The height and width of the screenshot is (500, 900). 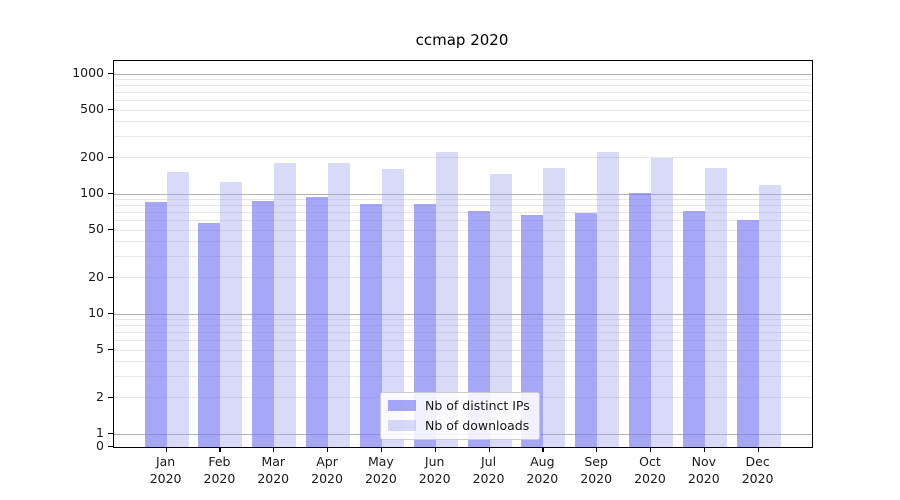 What do you see at coordinates (554, 307) in the screenshot?
I see `bar-downloads-aug` at bounding box center [554, 307].